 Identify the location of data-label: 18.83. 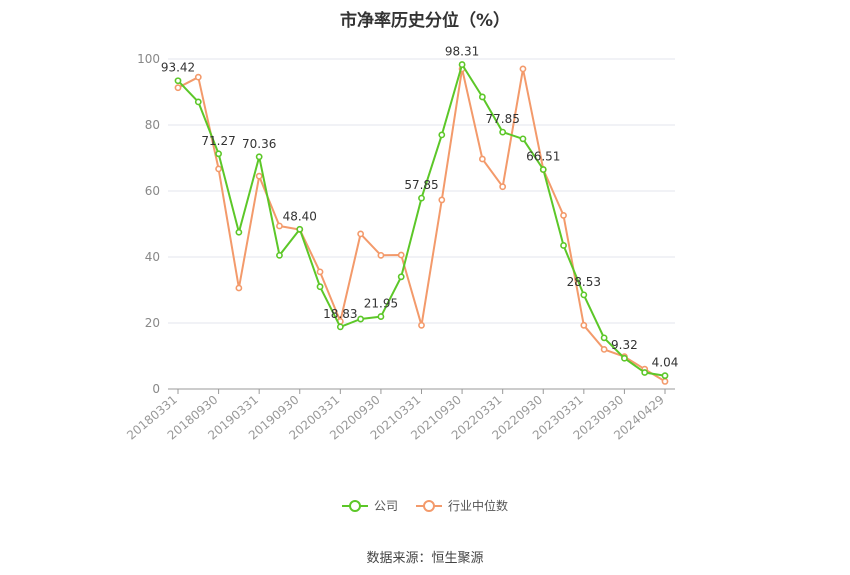
(340, 314).